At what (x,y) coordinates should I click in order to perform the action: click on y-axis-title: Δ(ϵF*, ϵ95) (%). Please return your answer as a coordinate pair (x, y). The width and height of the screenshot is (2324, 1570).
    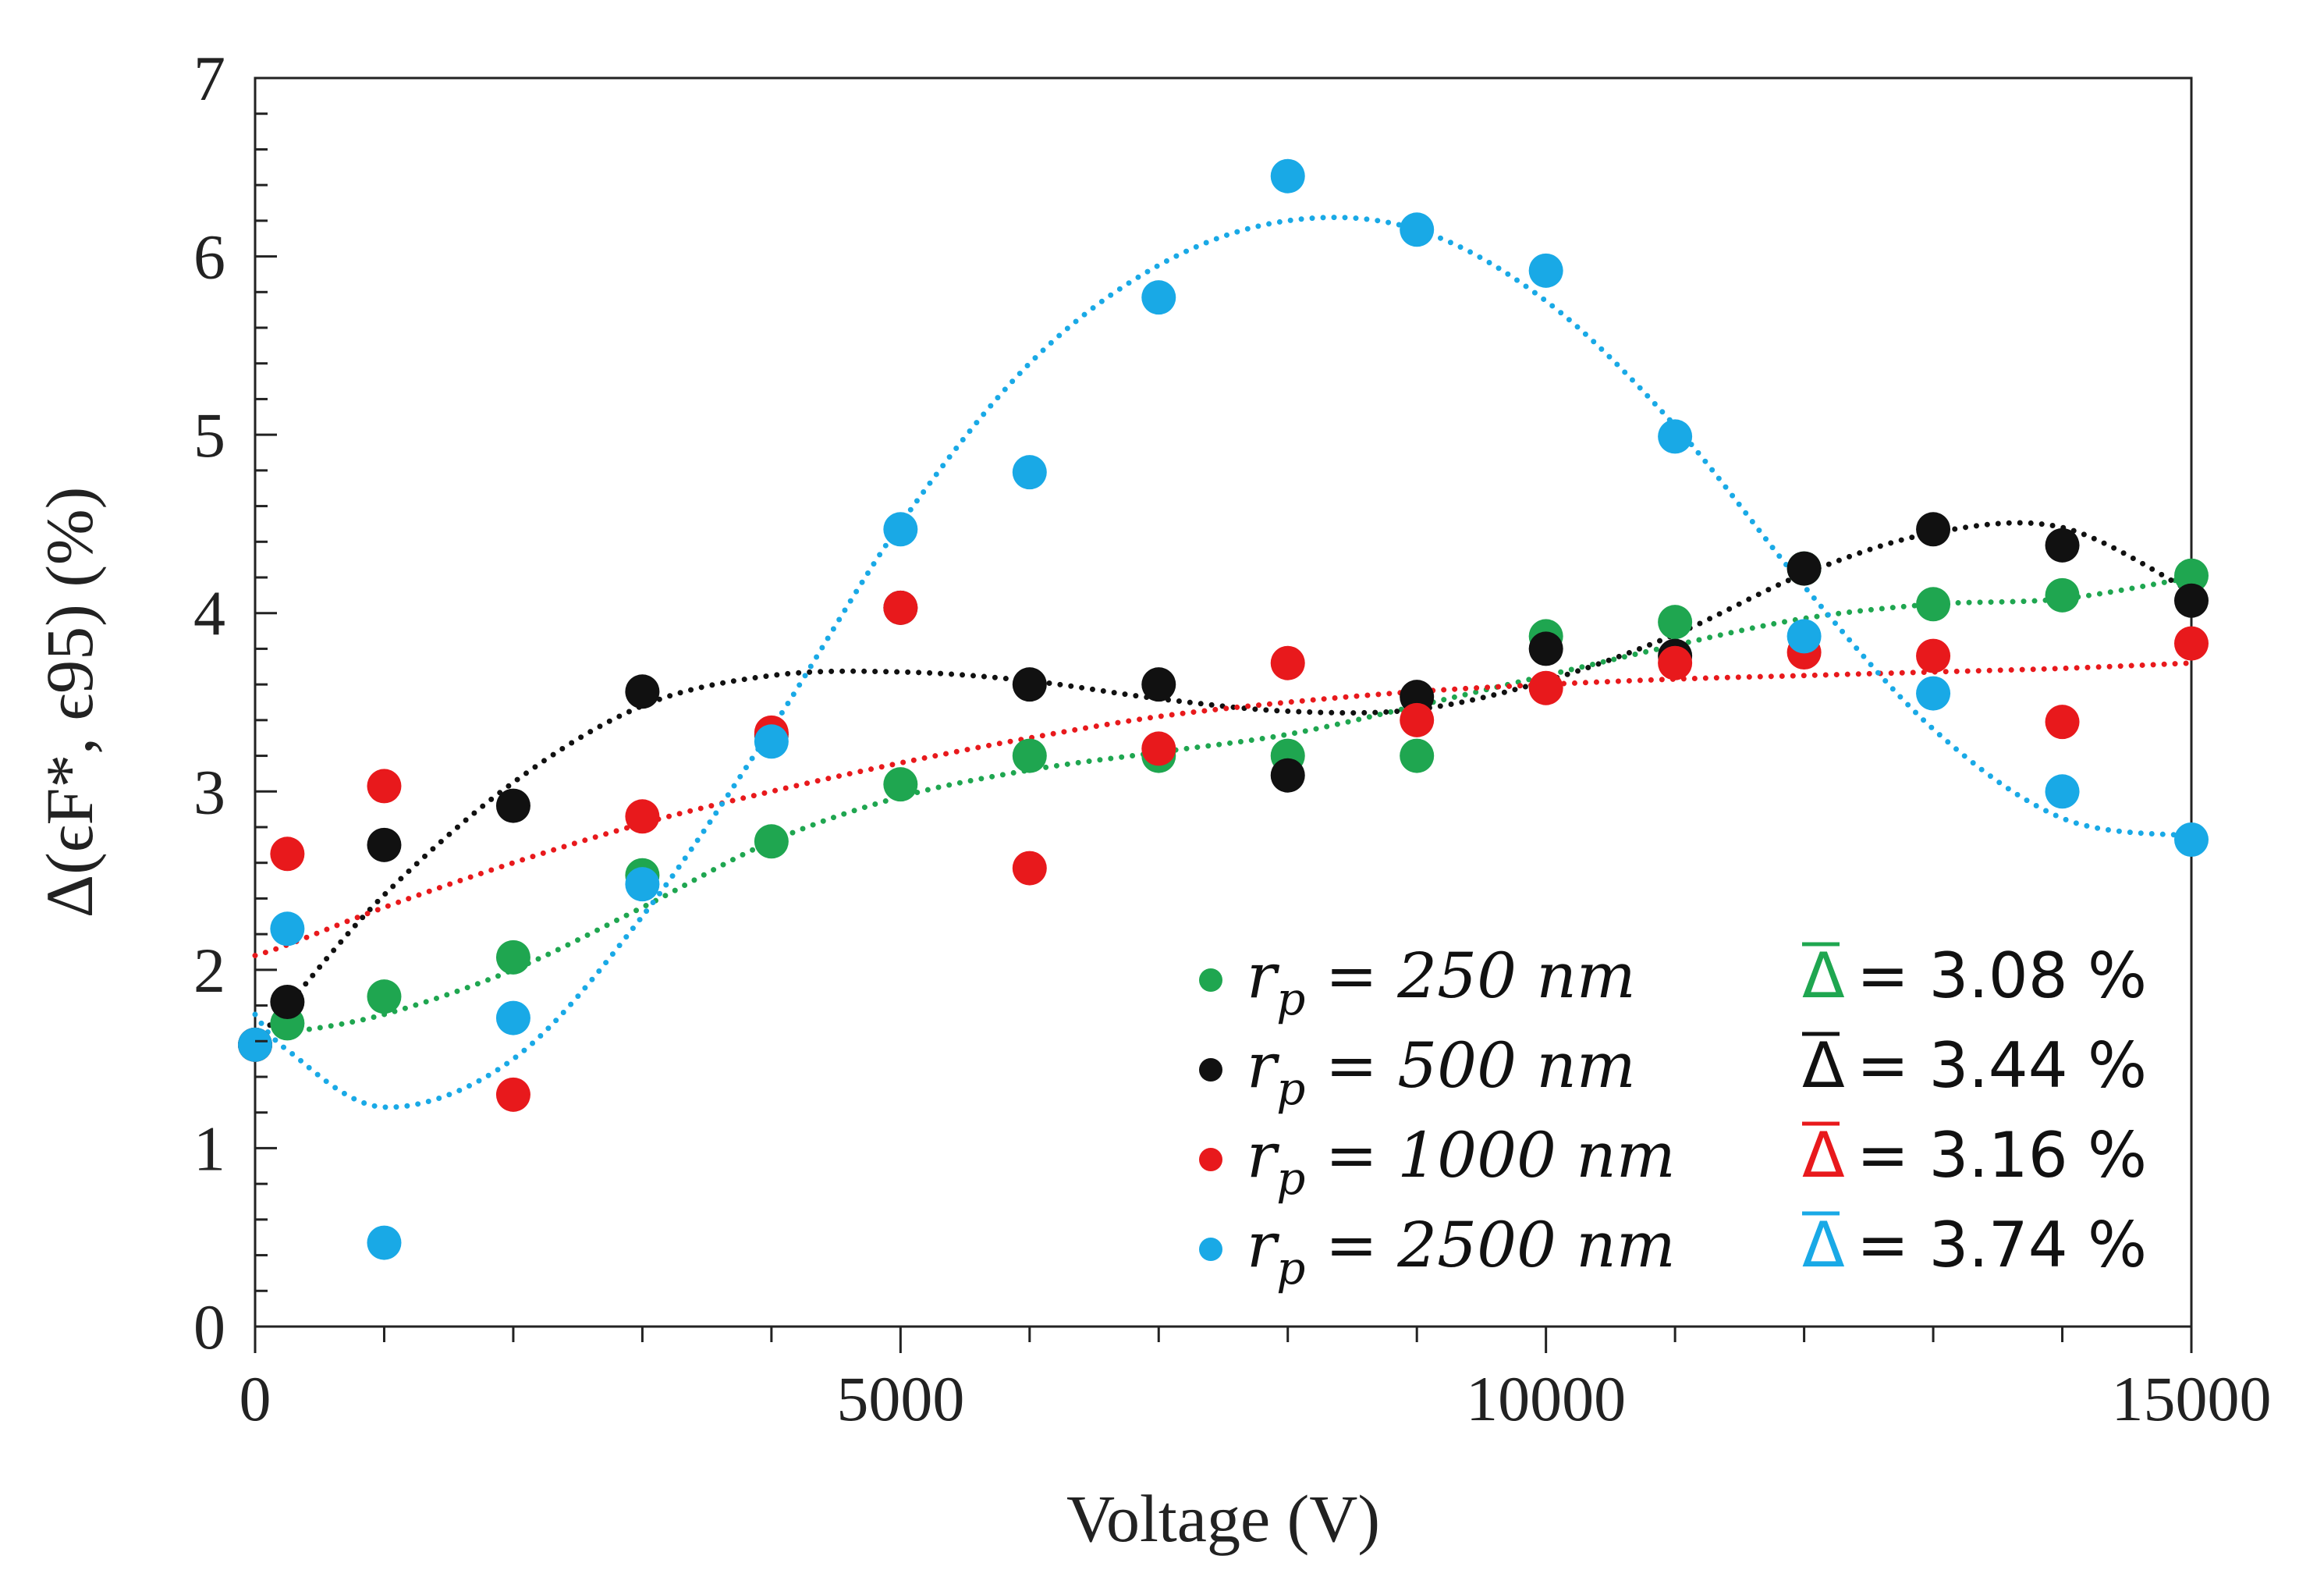
    Looking at the image, I should click on (69, 702).